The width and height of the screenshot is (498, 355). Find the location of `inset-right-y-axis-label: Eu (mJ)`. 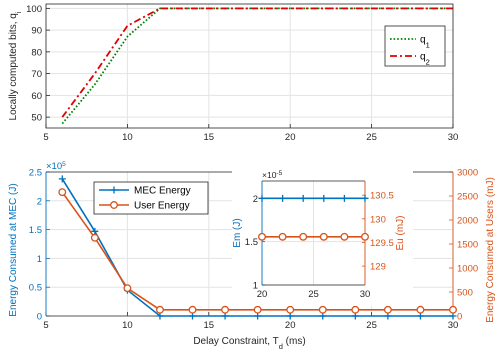

inset-right-y-axis-label: Eu (mJ) is located at coordinates (400, 233).